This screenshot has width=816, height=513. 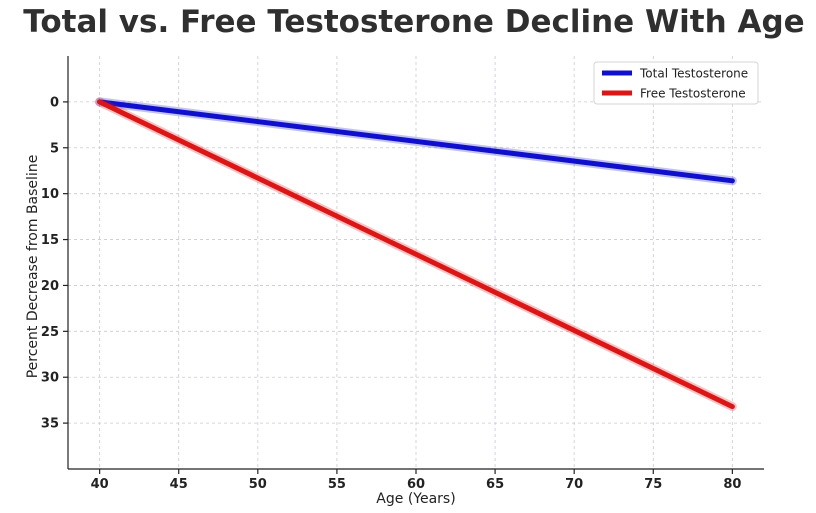 What do you see at coordinates (693, 74) in the screenshot?
I see `legend-label-0: Total Testosterone` at bounding box center [693, 74].